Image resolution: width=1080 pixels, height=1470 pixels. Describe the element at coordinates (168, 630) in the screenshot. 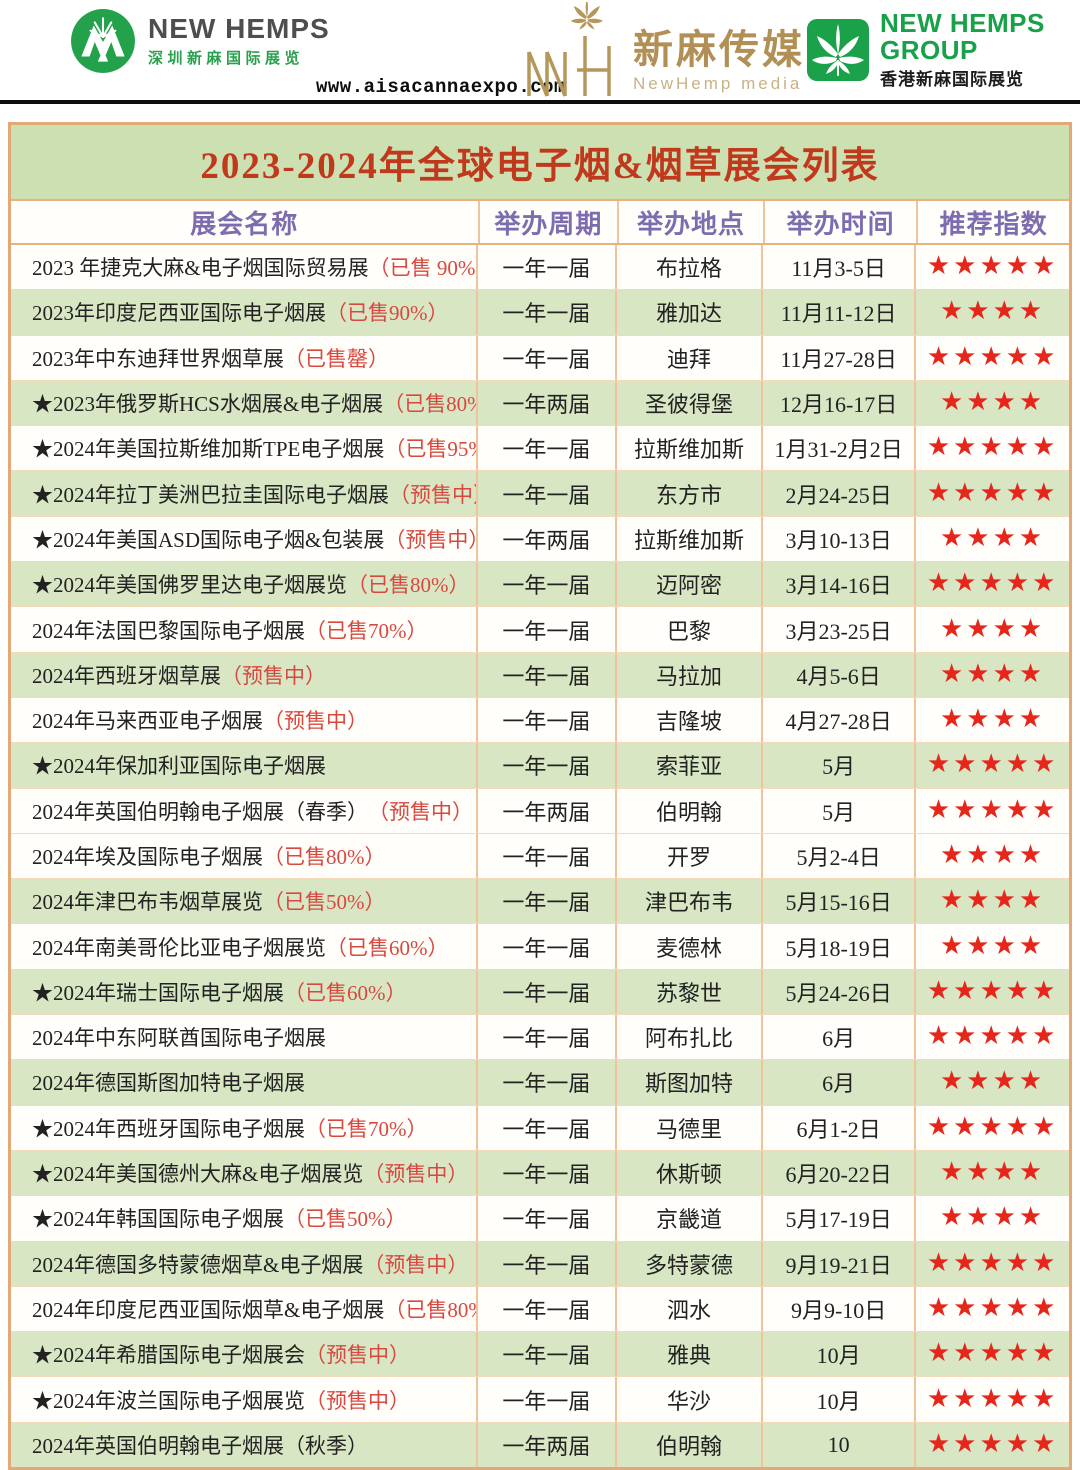

I see `exhibition-name: 2024年法国巴黎国际电子烟展` at that location.